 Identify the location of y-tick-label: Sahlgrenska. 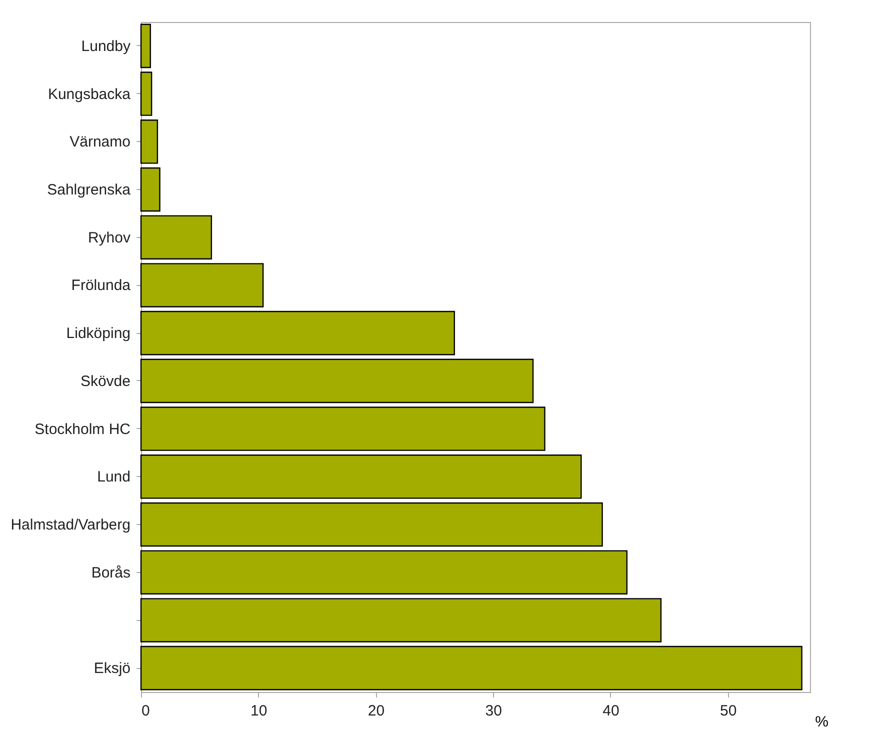
(89, 190).